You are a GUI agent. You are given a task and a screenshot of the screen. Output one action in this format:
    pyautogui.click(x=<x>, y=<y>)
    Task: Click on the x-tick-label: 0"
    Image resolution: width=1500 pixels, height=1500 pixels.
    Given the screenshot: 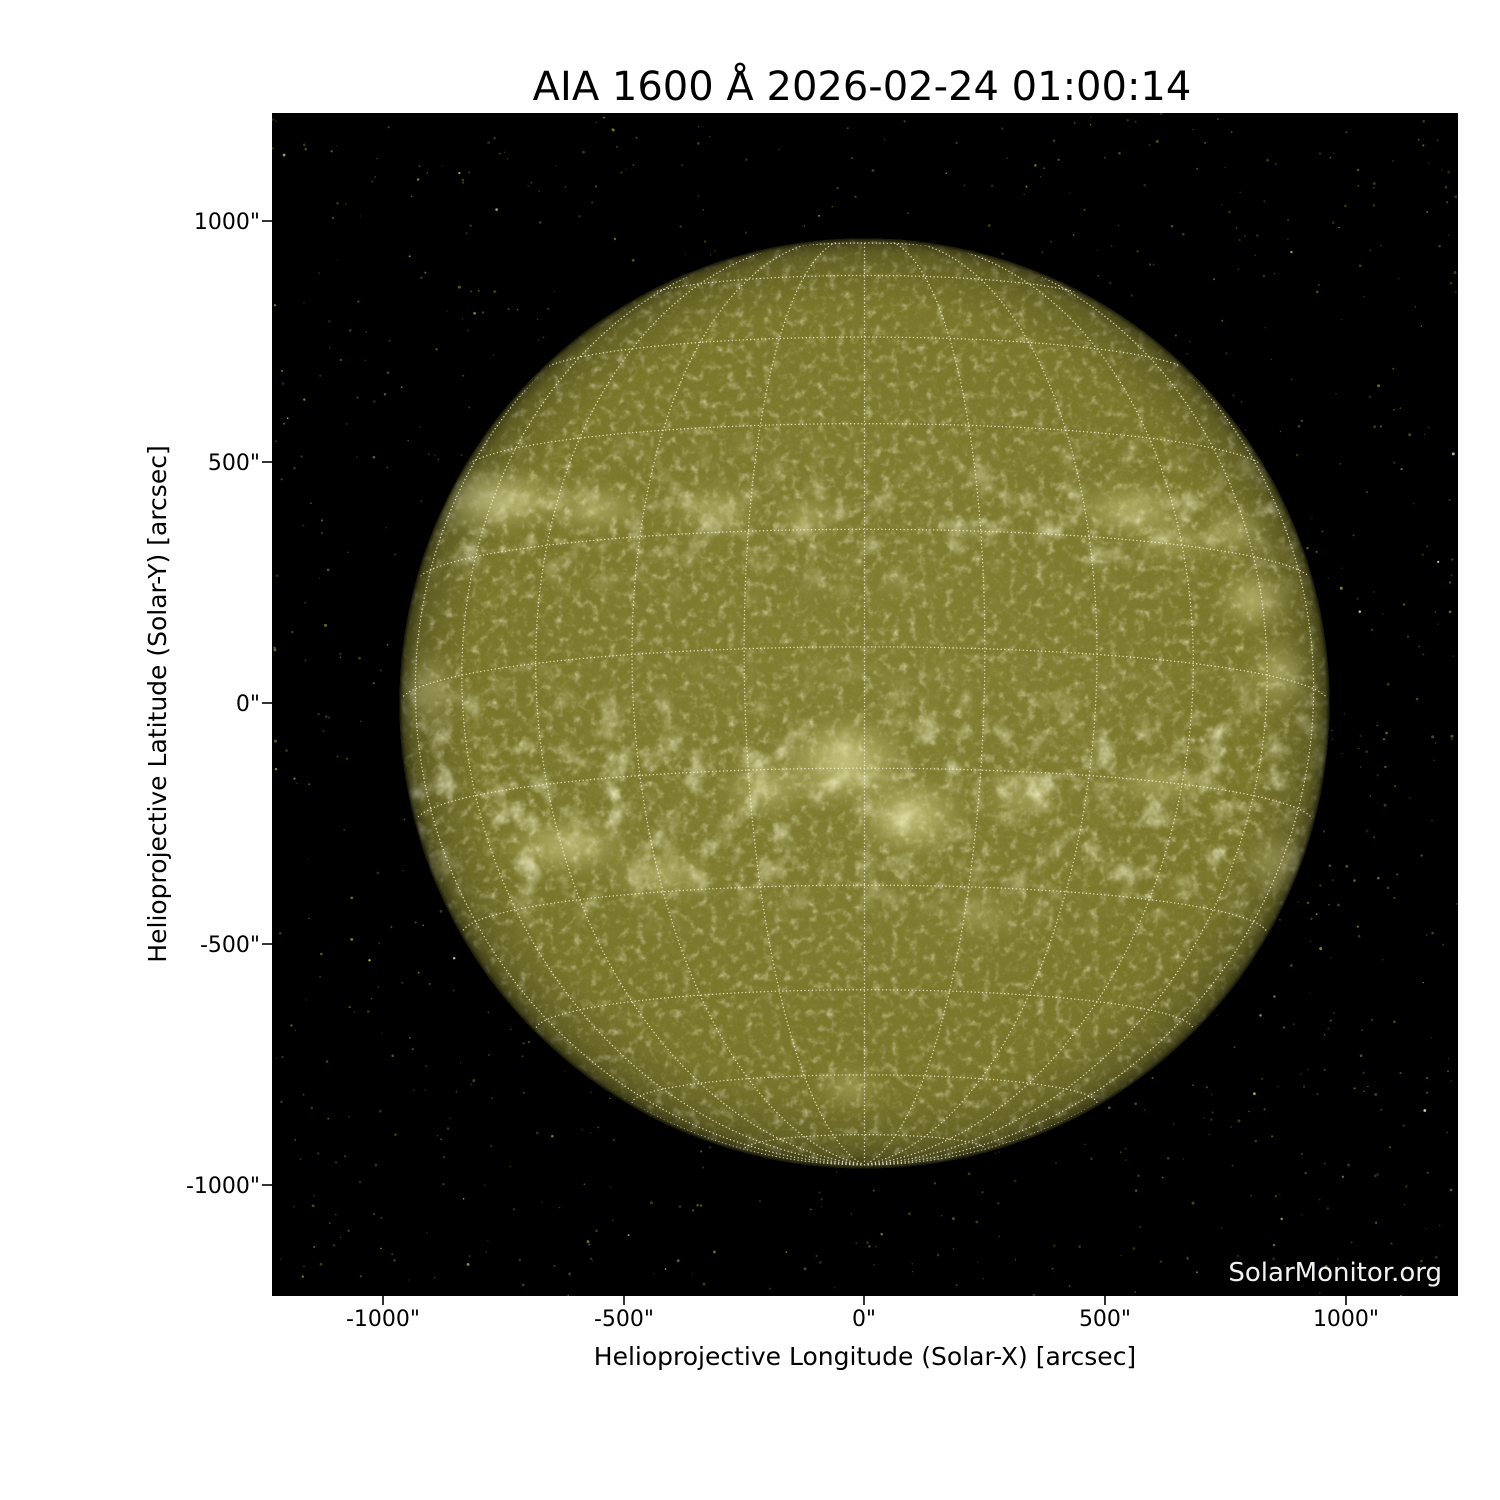 What is the action you would take?
    pyautogui.click(x=864, y=1319)
    